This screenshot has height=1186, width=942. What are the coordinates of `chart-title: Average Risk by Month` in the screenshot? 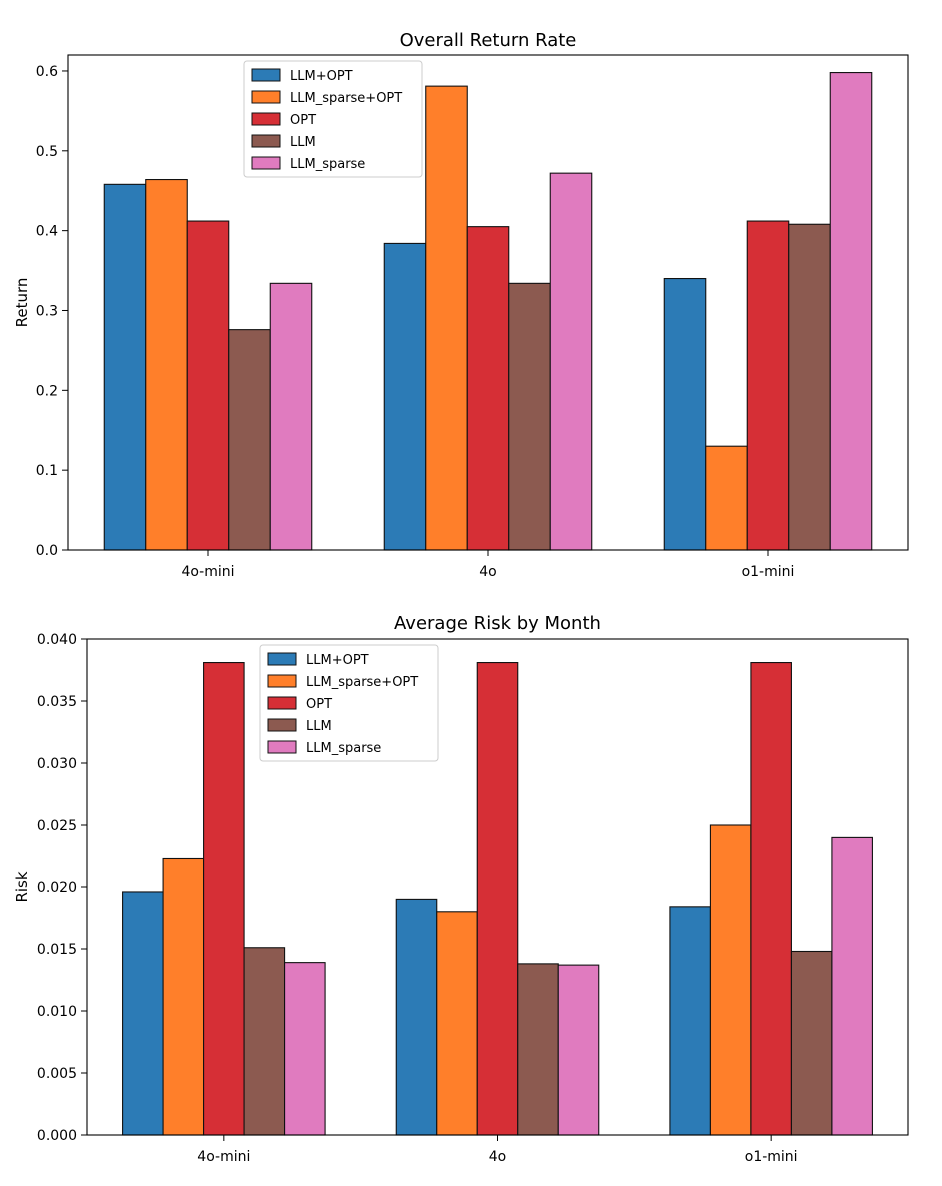 It's located at (497, 623).